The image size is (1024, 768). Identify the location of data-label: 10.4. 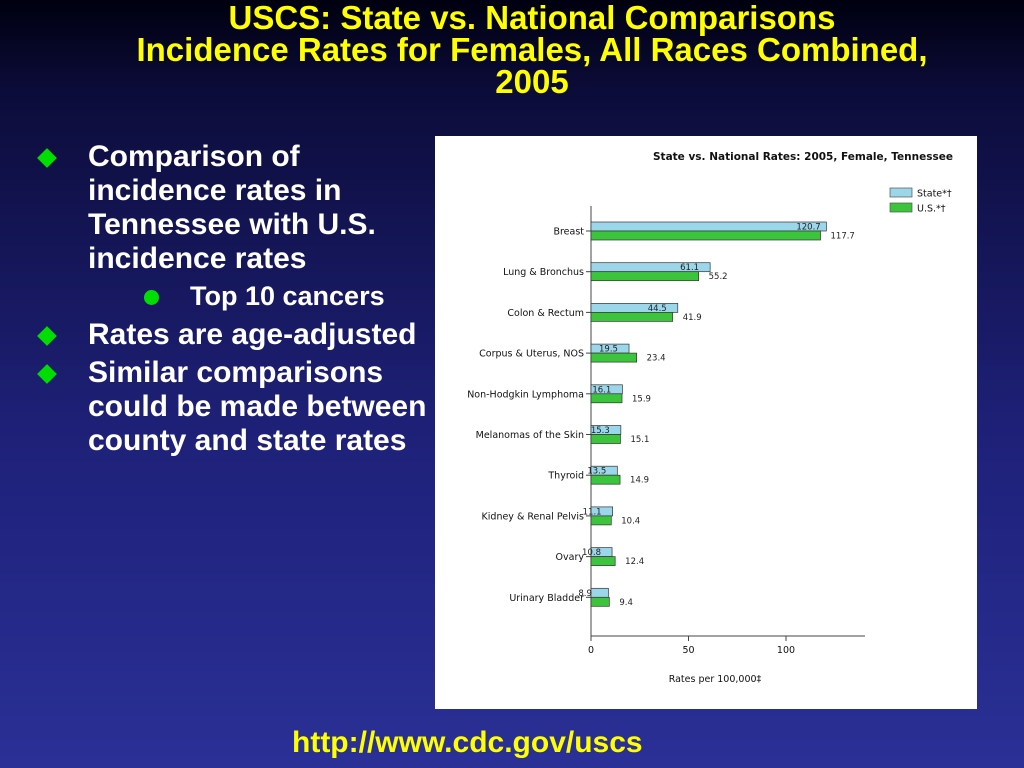
(630, 521).